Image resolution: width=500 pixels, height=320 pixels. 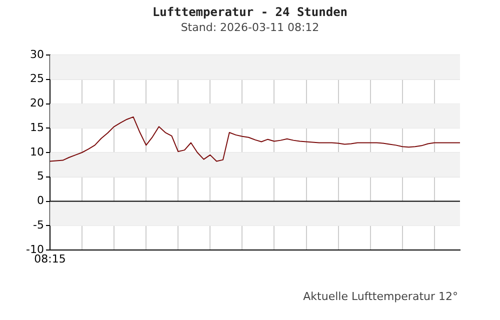 I want to click on y-tick-label: 0, so click(x=40, y=201).